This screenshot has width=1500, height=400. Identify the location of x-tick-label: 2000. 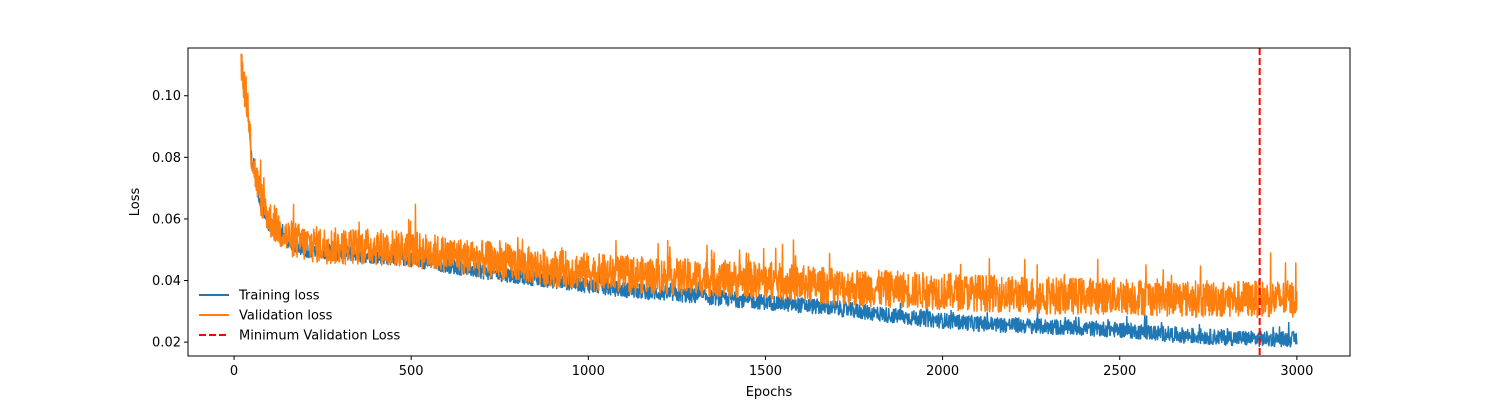
(942, 371).